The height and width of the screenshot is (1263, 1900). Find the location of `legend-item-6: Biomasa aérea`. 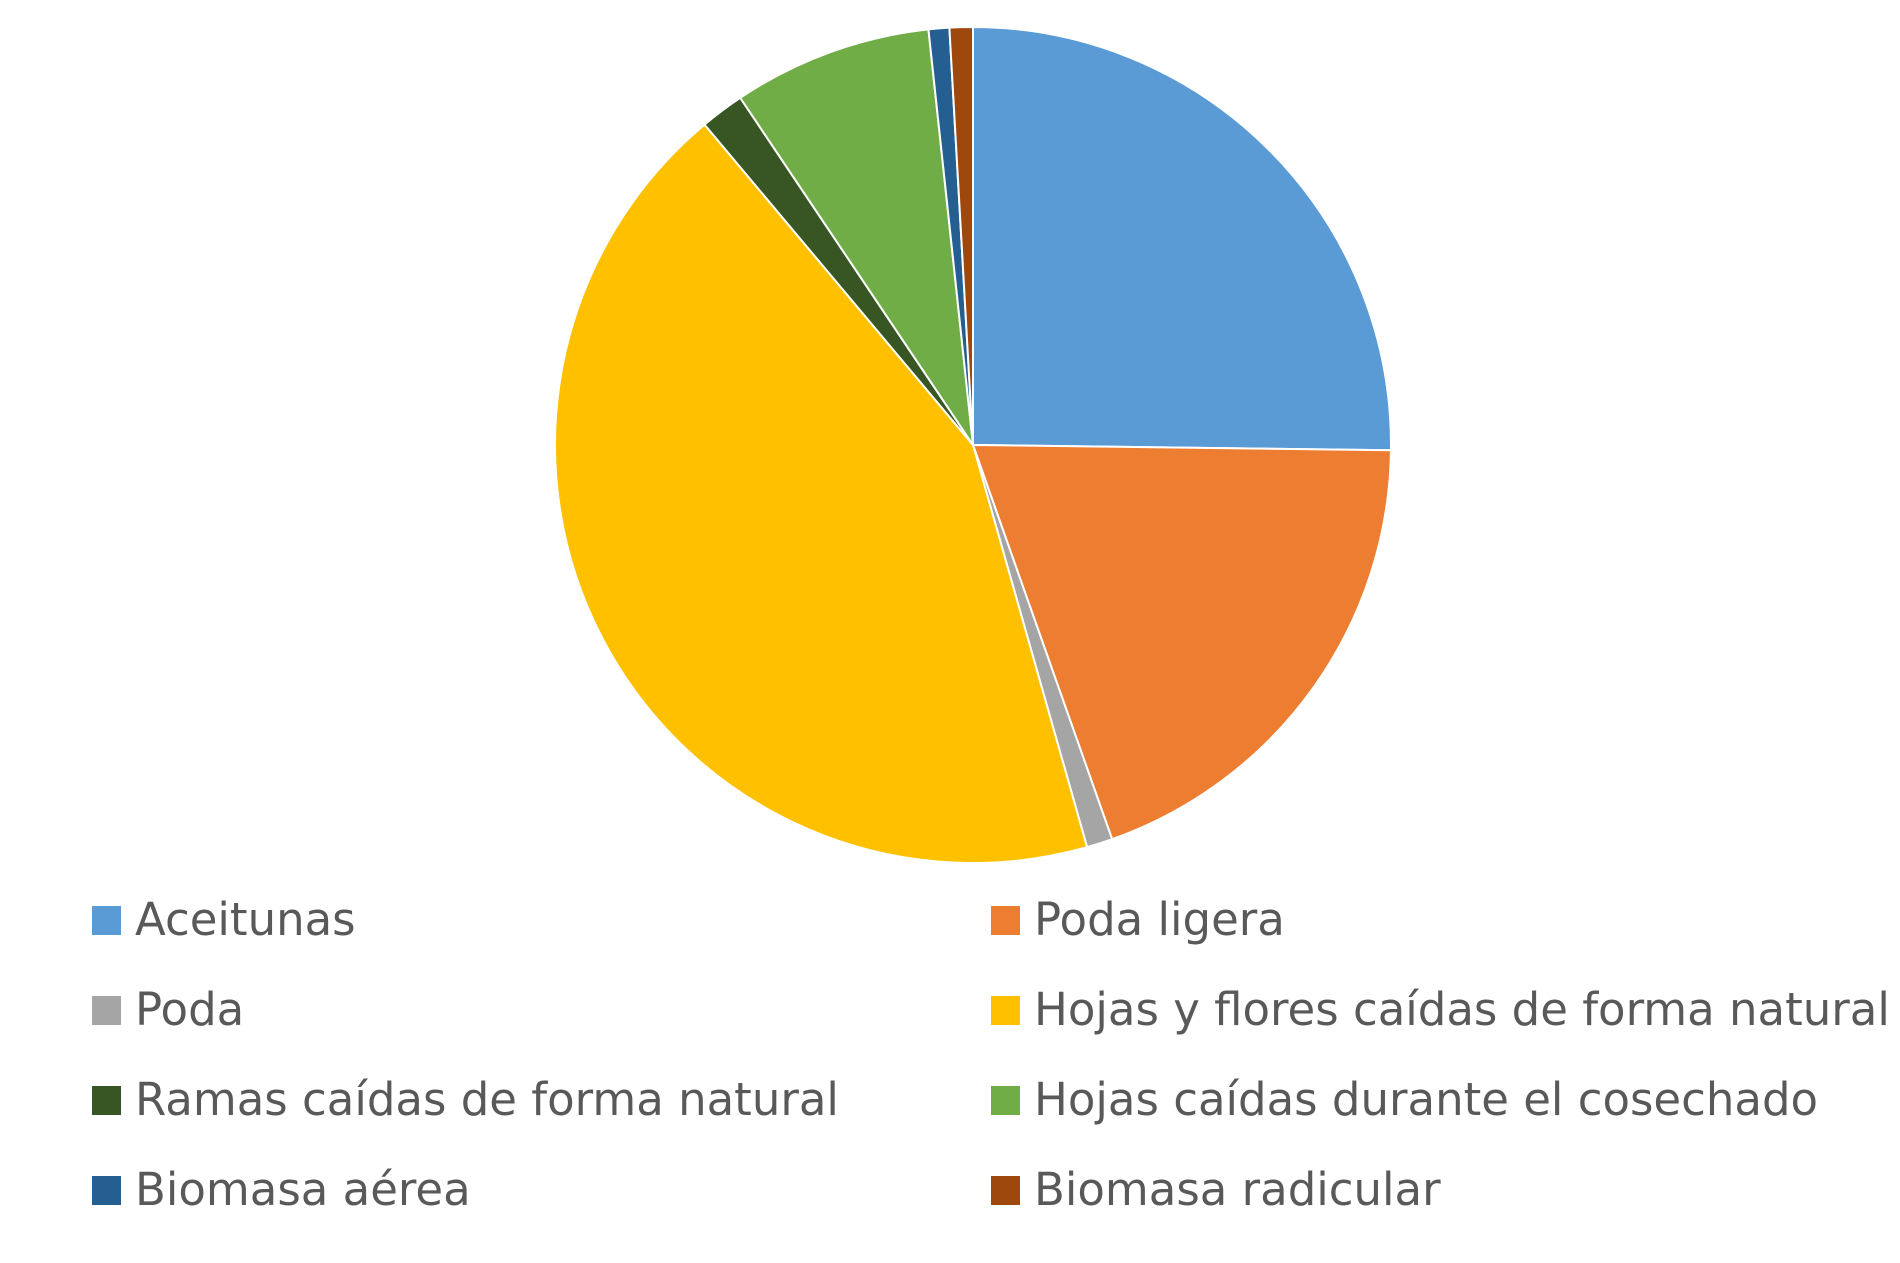

legend-item-6: Biomasa aérea is located at coordinates (281, 1190).